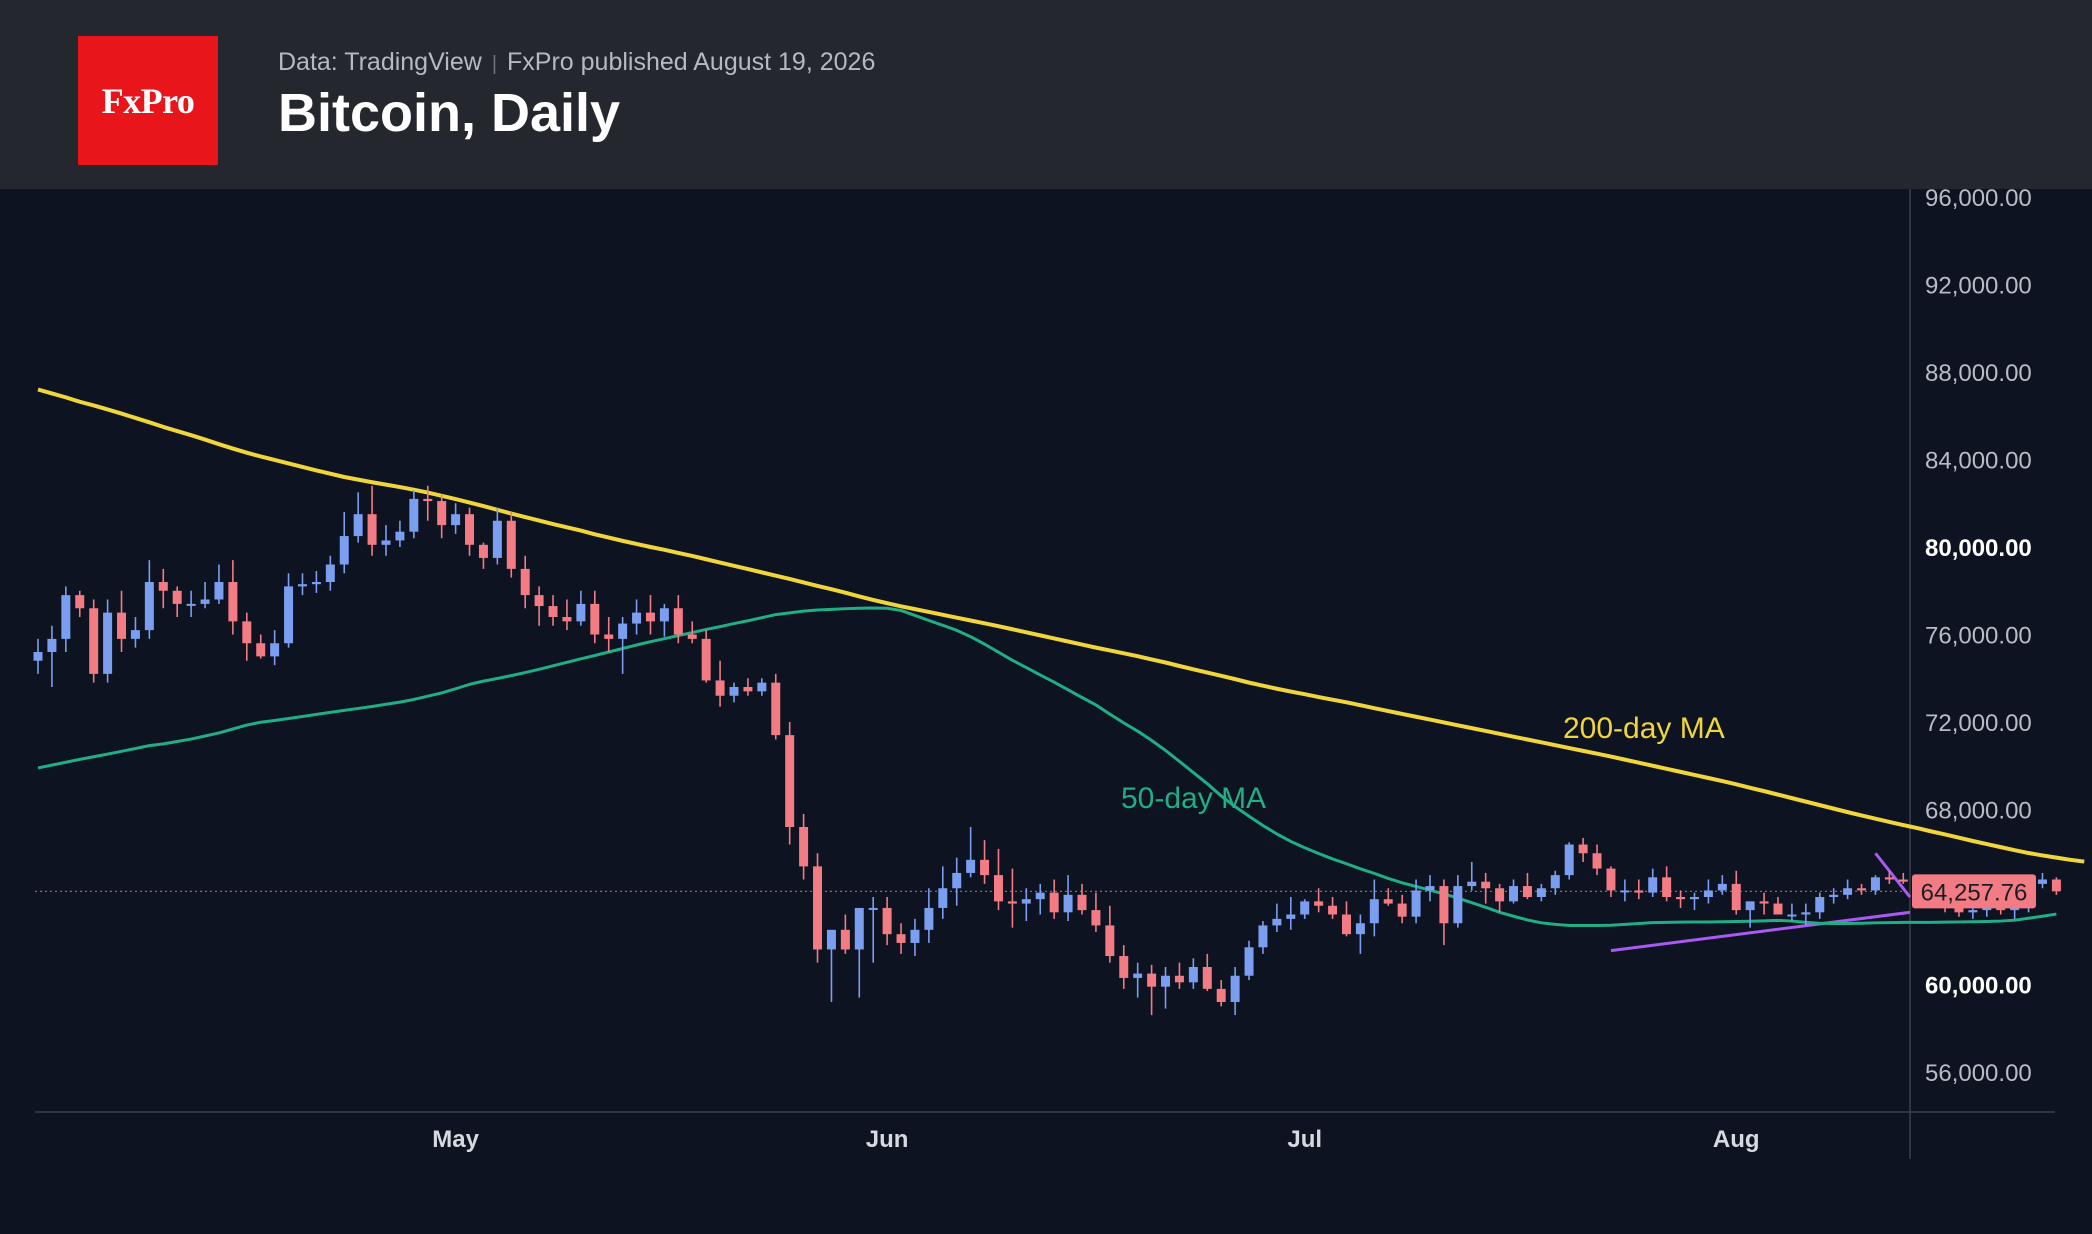 The height and width of the screenshot is (1234, 2092). What do you see at coordinates (1978, 723) in the screenshot?
I see `price-tick-label: 72,000.00` at bounding box center [1978, 723].